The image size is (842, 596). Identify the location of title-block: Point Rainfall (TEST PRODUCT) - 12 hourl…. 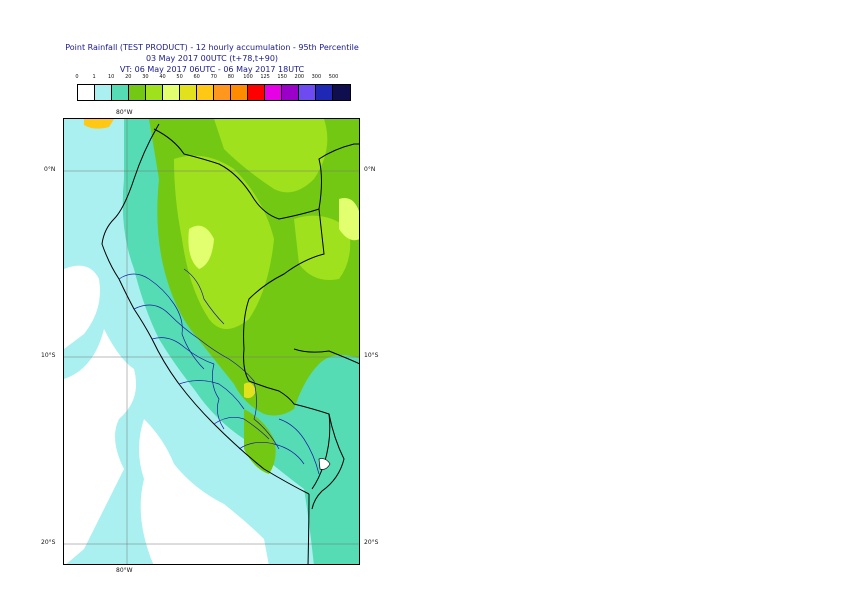
(212, 58).